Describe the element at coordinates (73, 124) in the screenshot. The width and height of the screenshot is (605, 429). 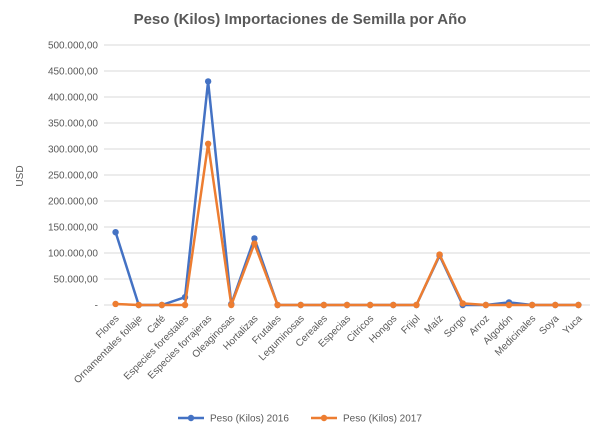
I see `y-tick-label: 350.000,00` at that location.